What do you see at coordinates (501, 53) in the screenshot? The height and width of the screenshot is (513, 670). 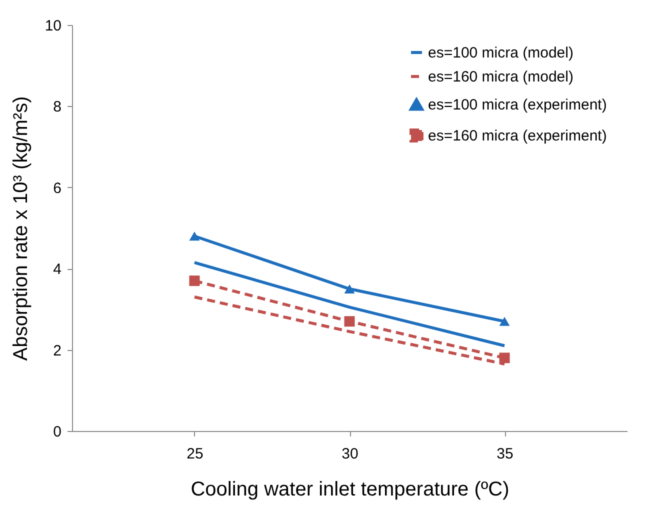 I see `legend-label: es=100 micra (model)` at bounding box center [501, 53].